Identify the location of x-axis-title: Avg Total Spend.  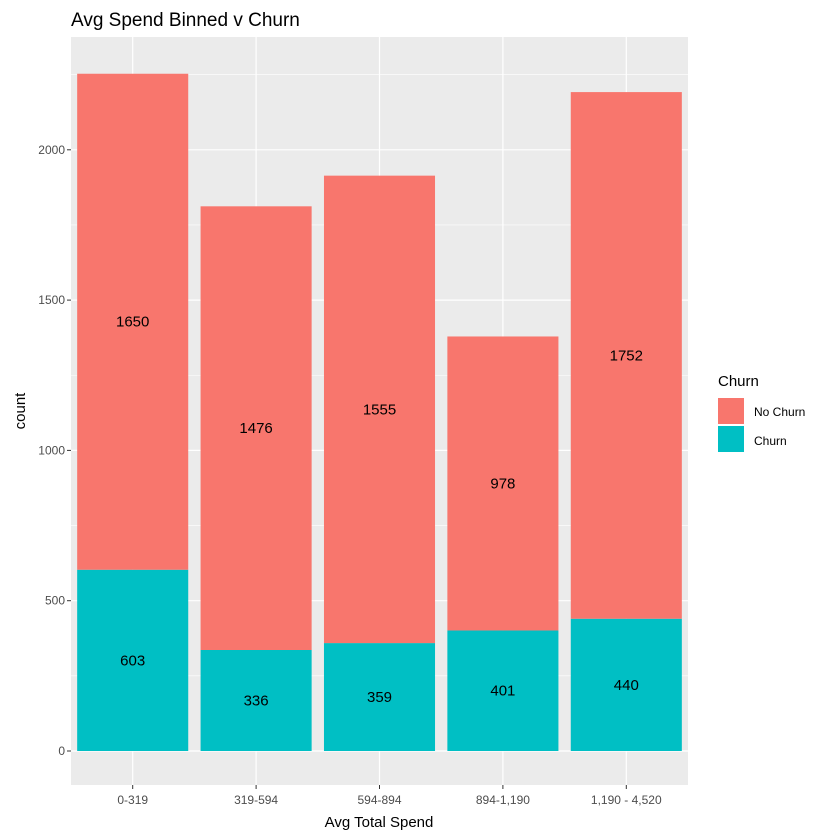
(379, 822).